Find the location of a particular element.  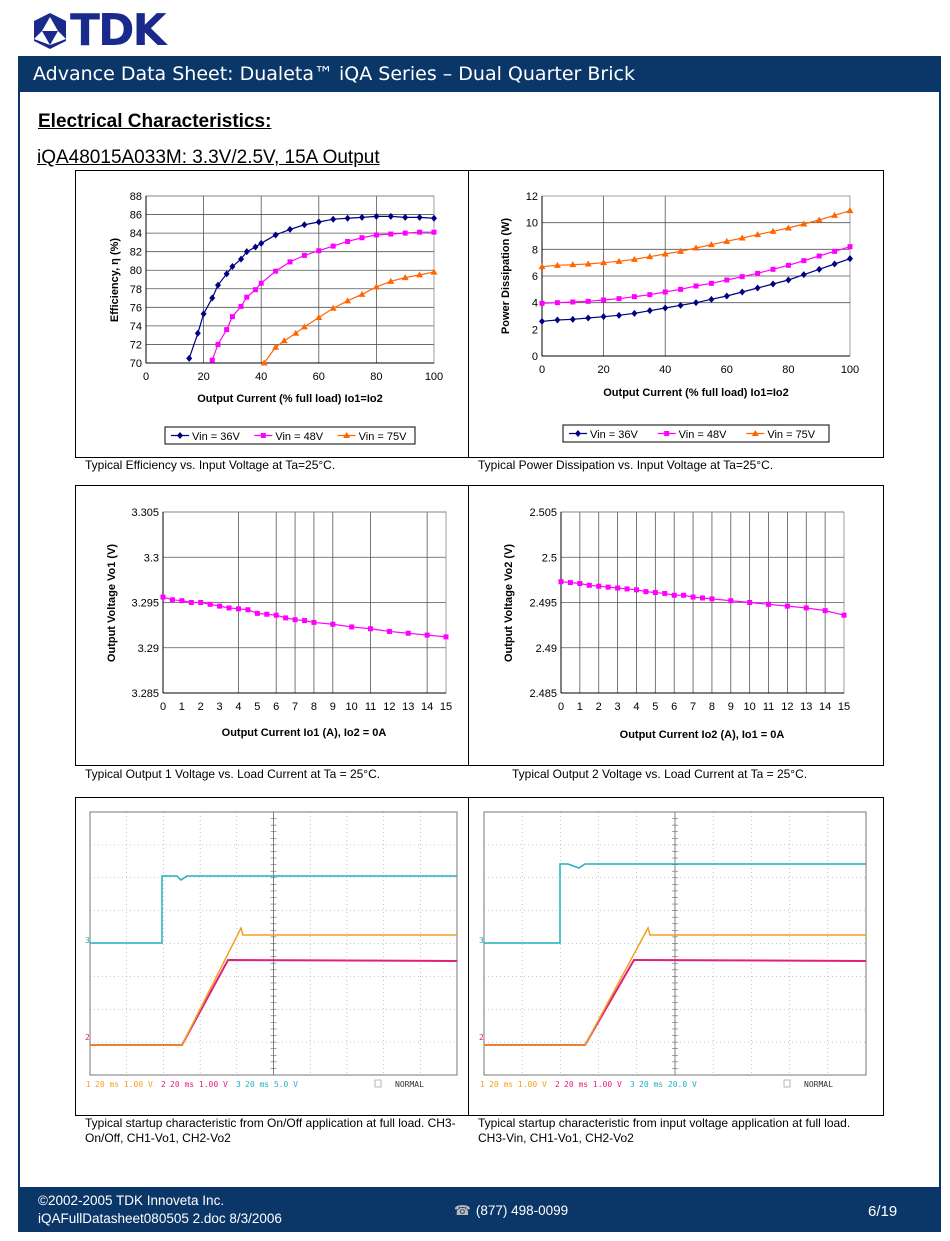

x-tick-label: 6 is located at coordinates (276, 707).